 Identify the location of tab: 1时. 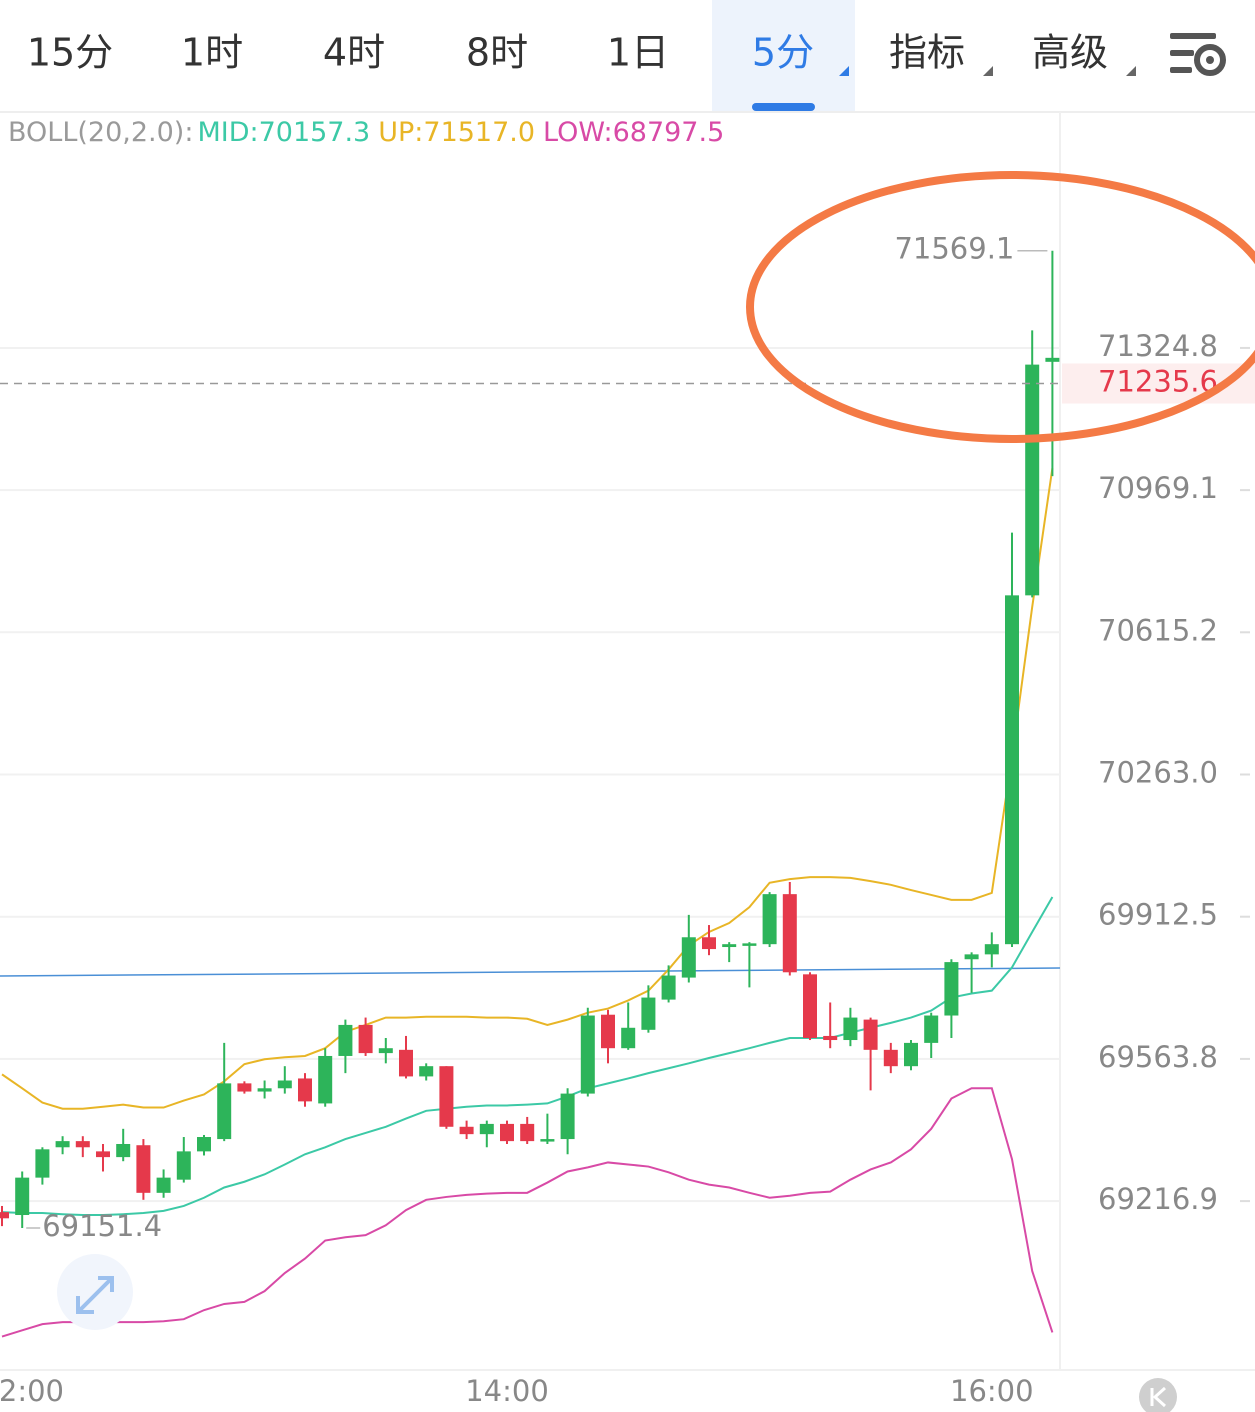
(212, 53).